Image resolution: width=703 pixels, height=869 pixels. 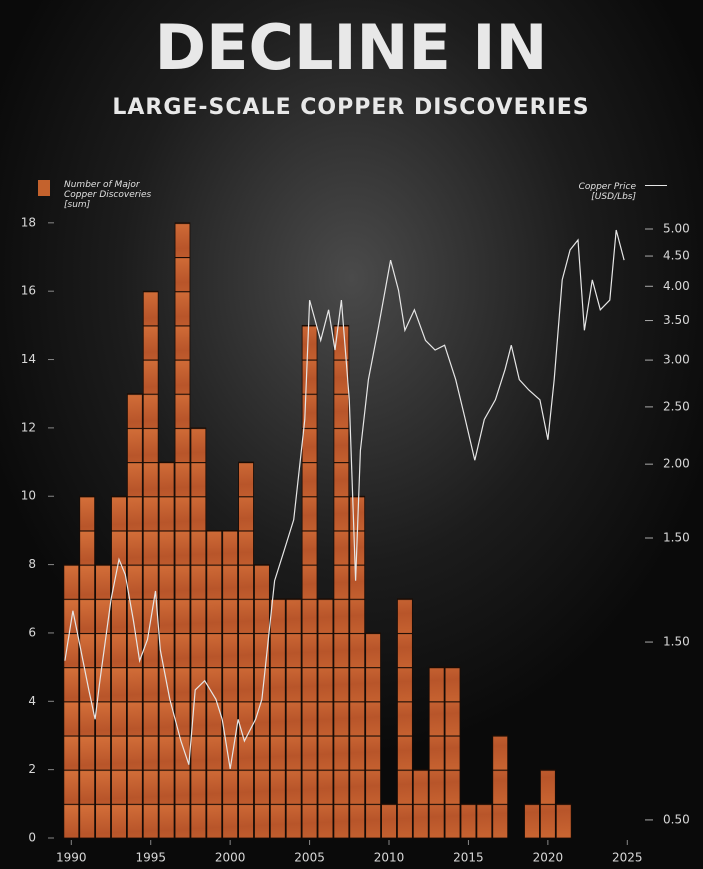 What do you see at coordinates (32, 632) in the screenshot?
I see `y-tick-label: 6` at bounding box center [32, 632].